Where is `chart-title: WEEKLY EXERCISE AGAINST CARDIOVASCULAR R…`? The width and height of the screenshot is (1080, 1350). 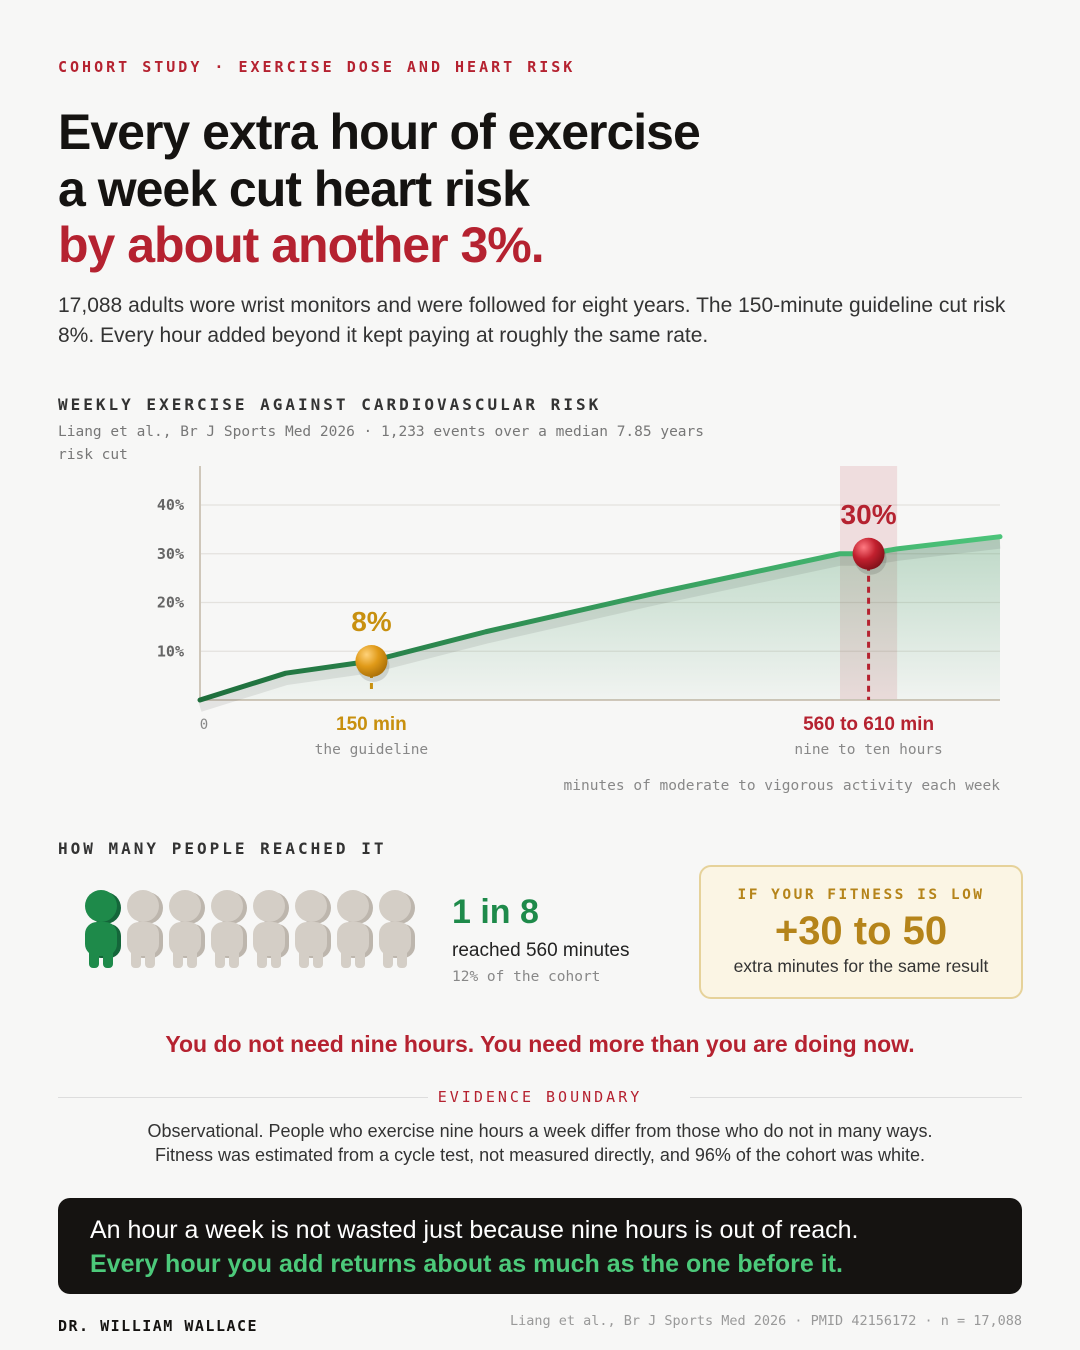 chart-title: WEEKLY EXERCISE AGAINST CARDIOVASCULAR R… is located at coordinates (330, 404).